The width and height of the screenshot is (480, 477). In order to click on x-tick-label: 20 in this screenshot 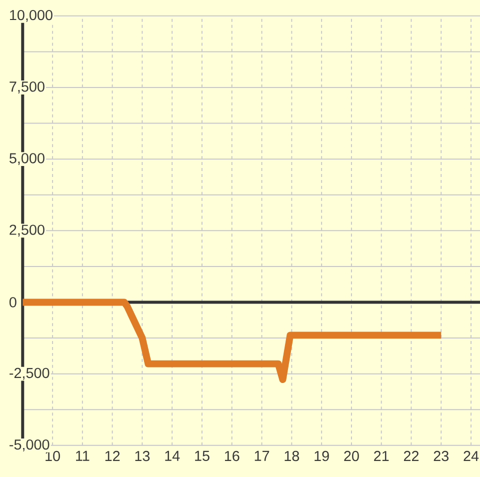, I will do `click(351, 456)`.